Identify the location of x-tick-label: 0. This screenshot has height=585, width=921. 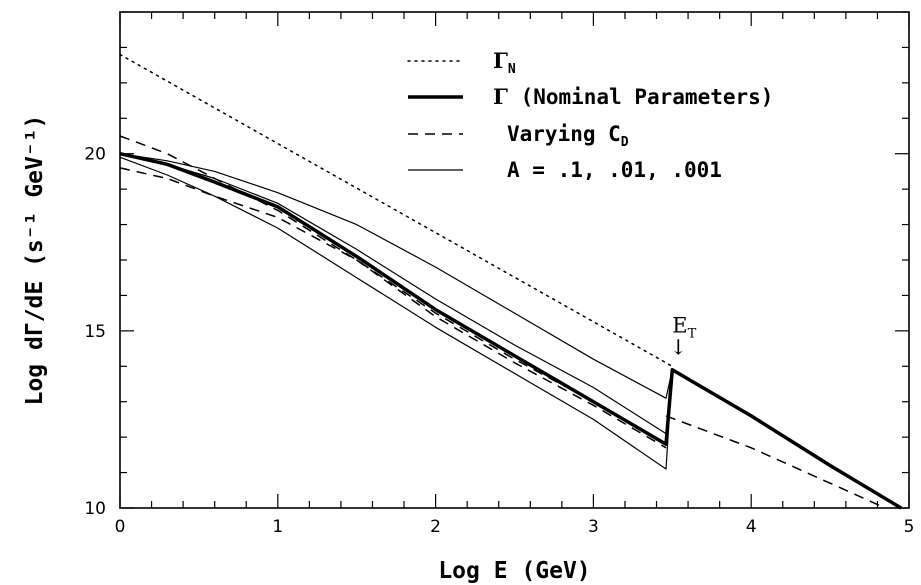
(120, 527).